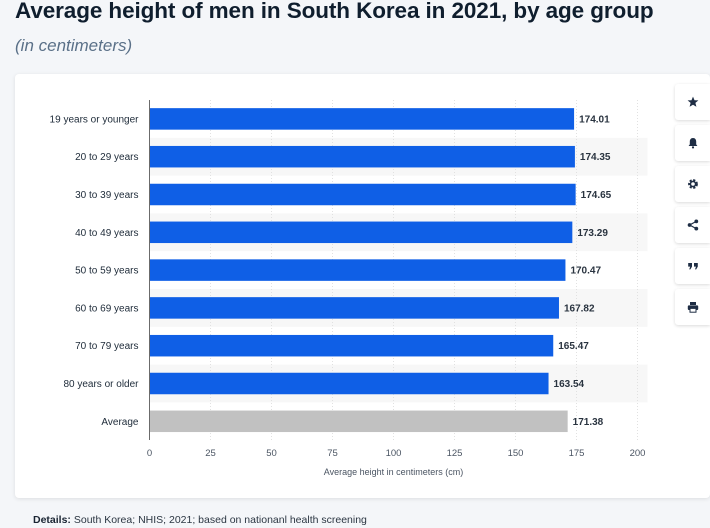 The height and width of the screenshot is (528, 710). I want to click on bar-19-years-or-younger, so click(362, 119).